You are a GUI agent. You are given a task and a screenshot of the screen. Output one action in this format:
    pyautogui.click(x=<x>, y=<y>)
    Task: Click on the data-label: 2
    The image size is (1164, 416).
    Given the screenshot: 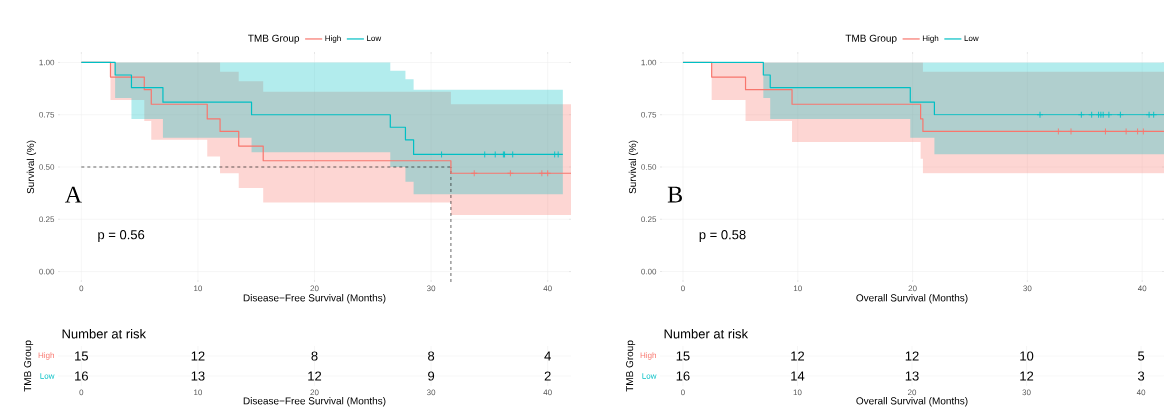 What is the action you would take?
    pyautogui.click(x=547, y=376)
    